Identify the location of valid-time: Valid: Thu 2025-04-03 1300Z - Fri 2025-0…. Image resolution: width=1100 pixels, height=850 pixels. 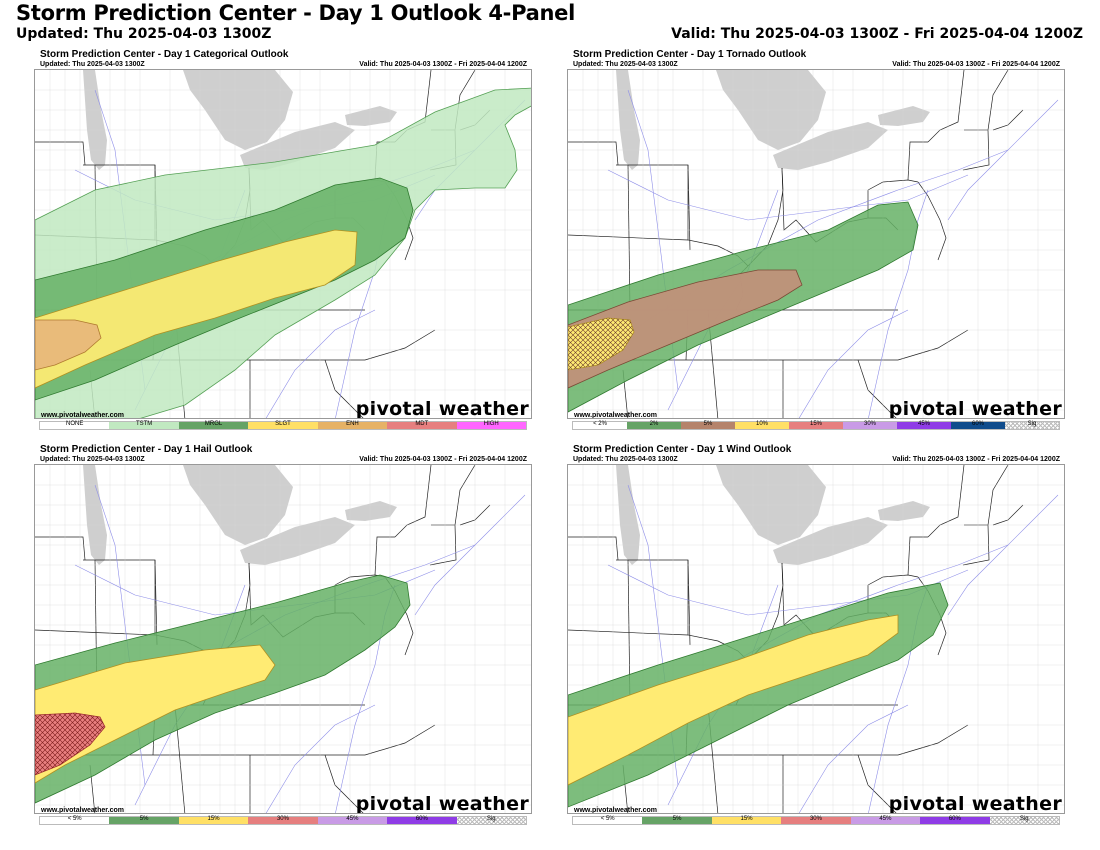
(877, 34).